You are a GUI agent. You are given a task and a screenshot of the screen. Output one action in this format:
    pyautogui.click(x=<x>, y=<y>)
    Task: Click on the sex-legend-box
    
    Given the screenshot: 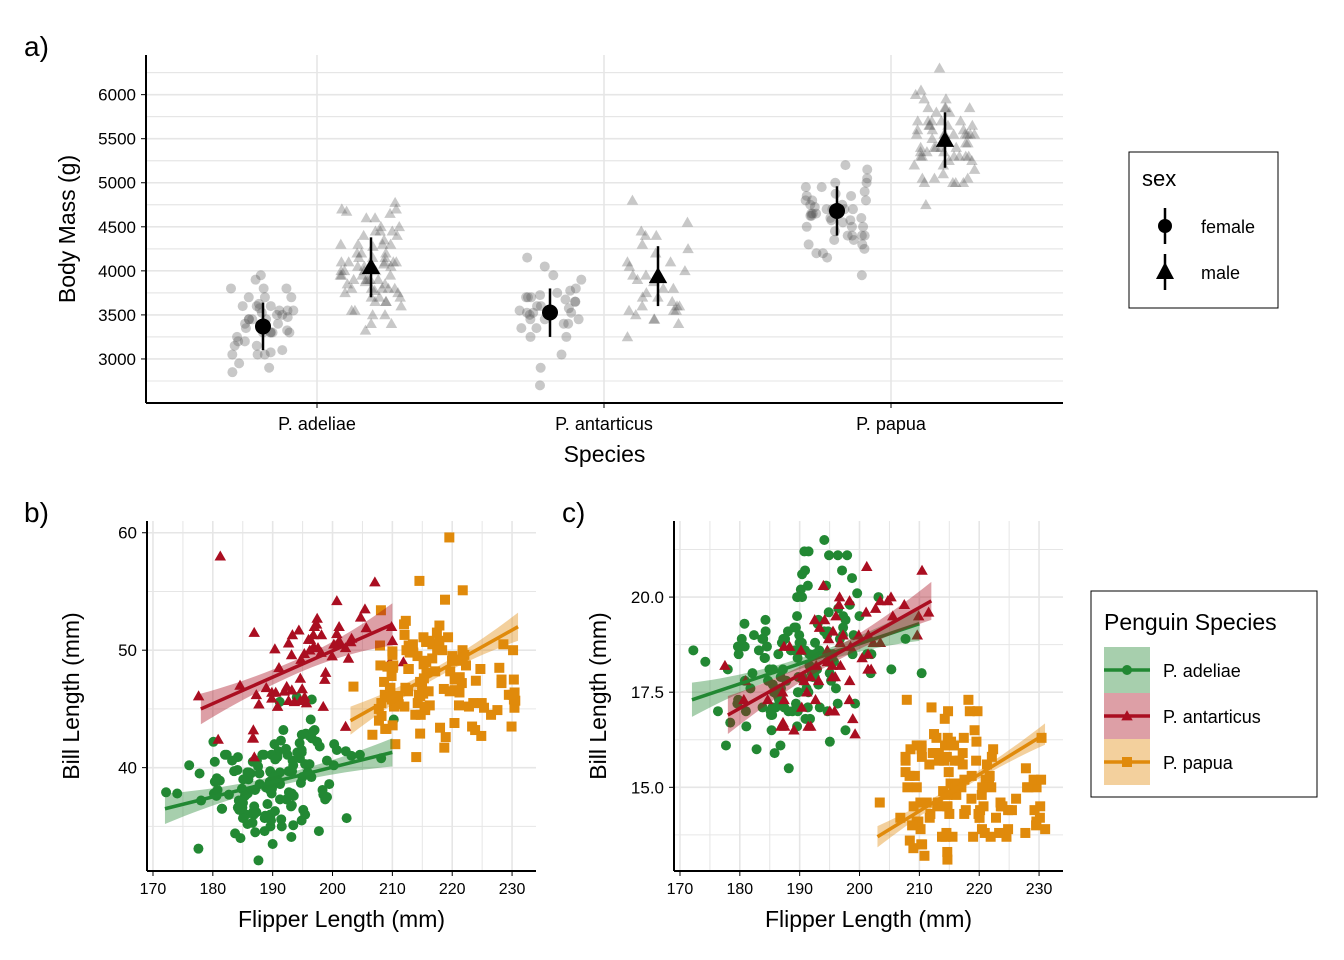 What is the action you would take?
    pyautogui.click(x=1203, y=230)
    